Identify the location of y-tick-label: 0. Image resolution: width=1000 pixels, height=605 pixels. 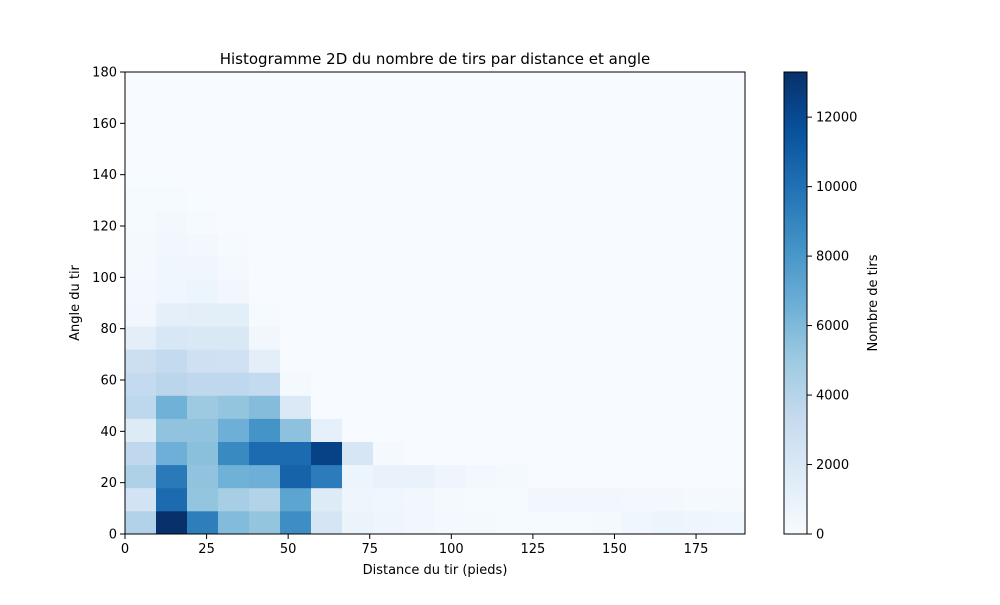
(113, 535).